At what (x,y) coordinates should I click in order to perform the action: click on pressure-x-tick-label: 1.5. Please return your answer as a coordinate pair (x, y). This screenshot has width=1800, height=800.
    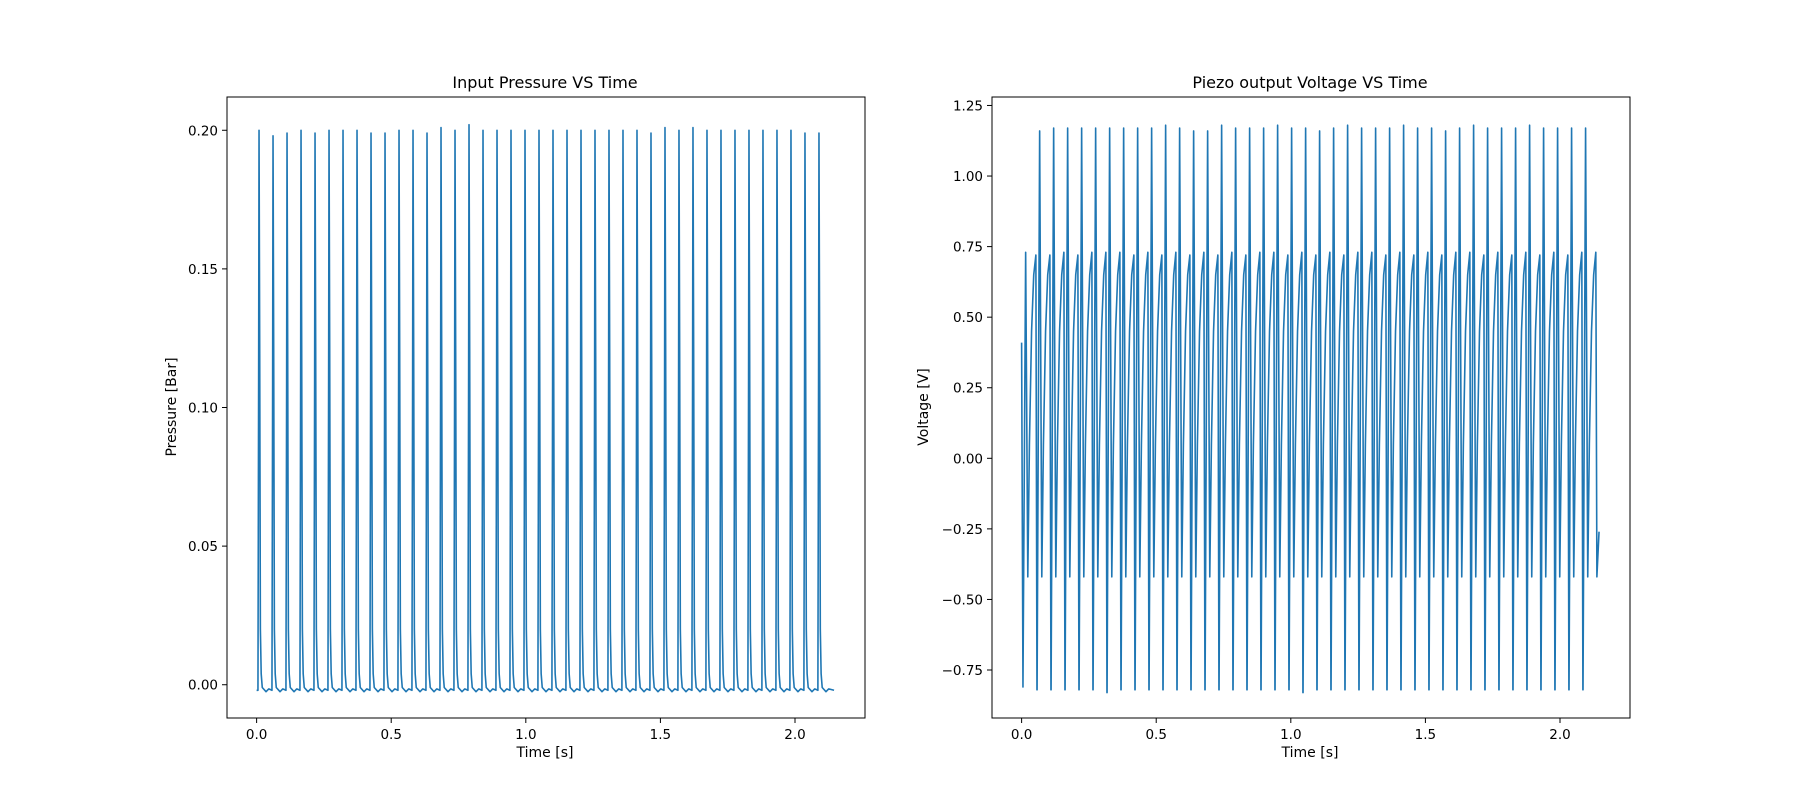
    Looking at the image, I should click on (660, 735).